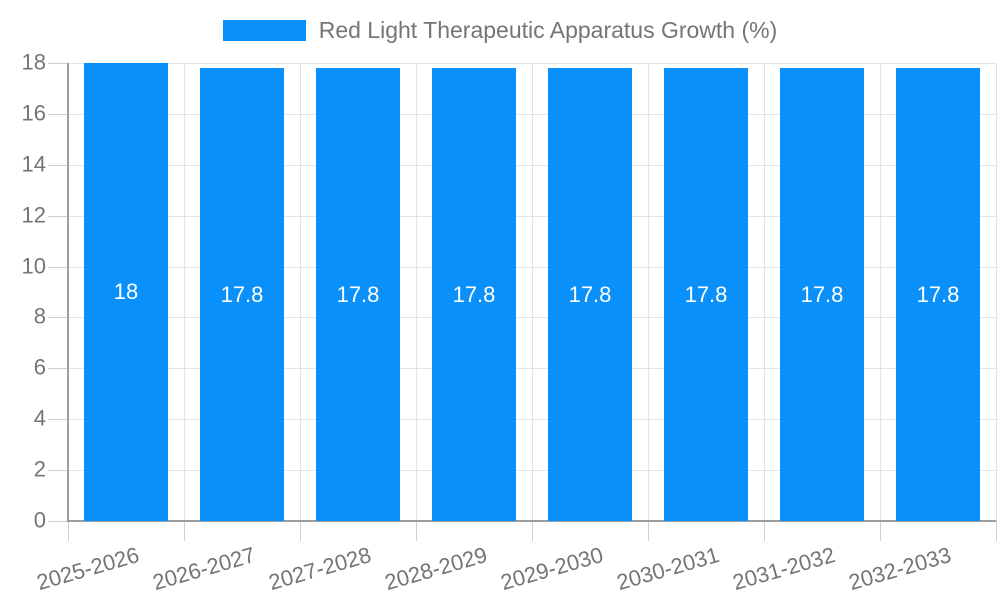  I want to click on bar-value-label: 18, so click(126, 291).